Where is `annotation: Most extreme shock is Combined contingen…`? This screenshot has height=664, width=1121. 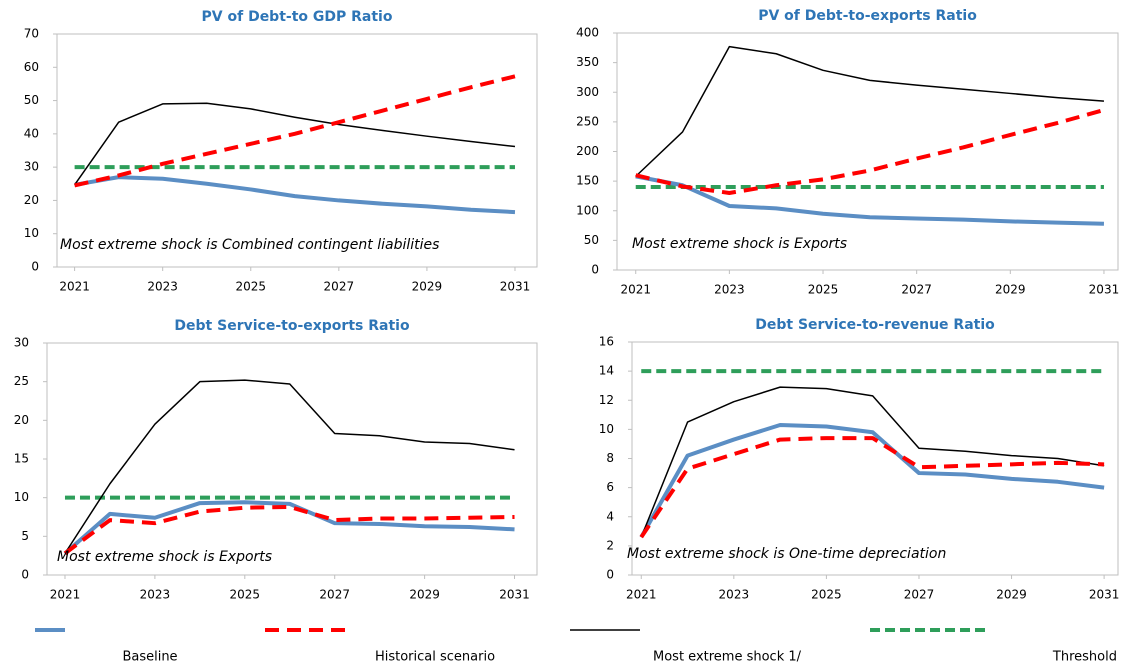
annotation: Most extreme shock is Combined contingen… is located at coordinates (249, 245).